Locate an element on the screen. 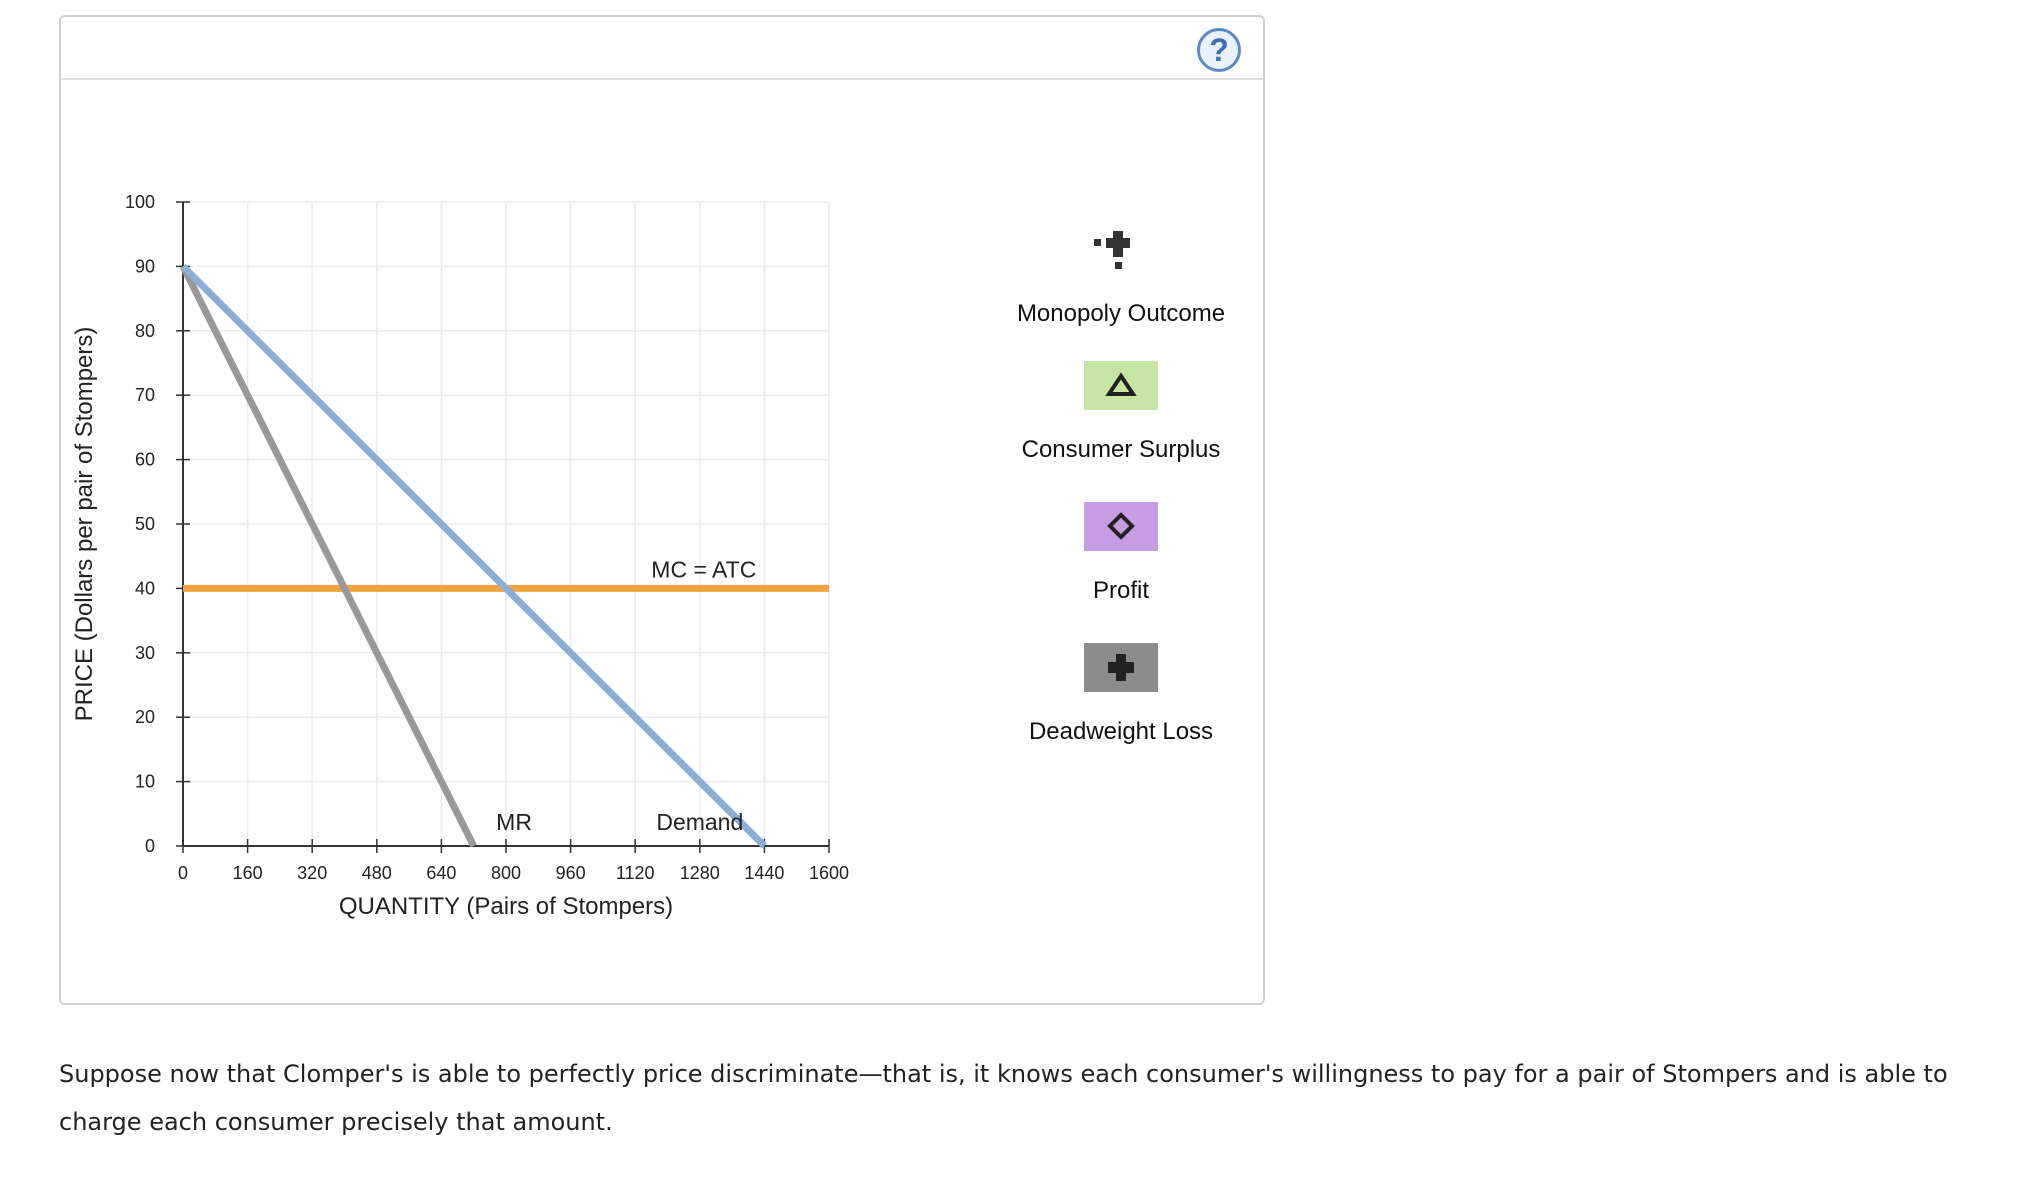 The height and width of the screenshot is (1192, 2024). x-tick-label: 0 is located at coordinates (183, 873).